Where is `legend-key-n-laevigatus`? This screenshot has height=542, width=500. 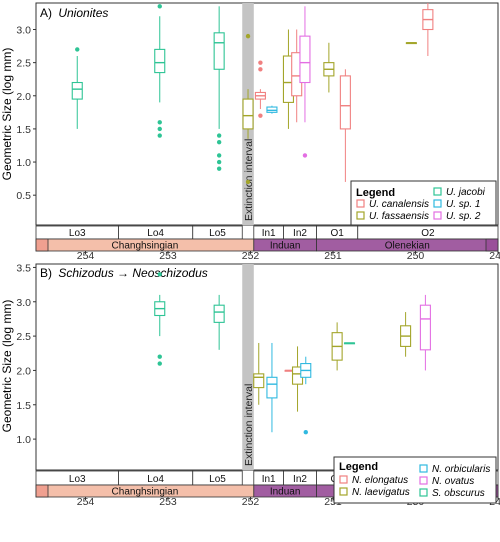 legend-key-n-laevigatus is located at coordinates (343, 491).